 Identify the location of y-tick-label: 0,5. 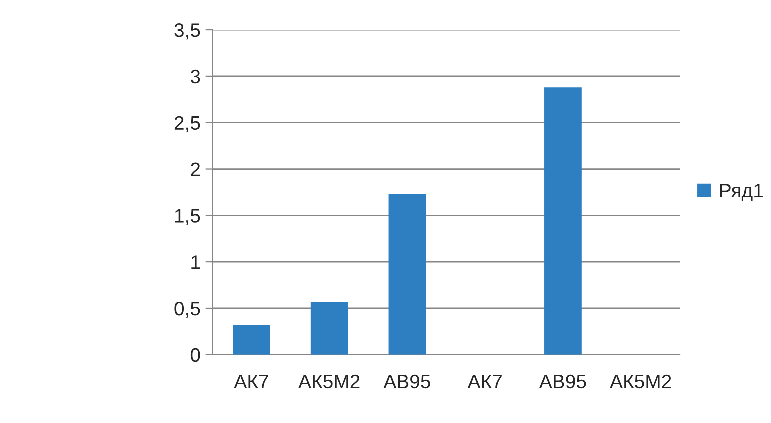
(187, 310).